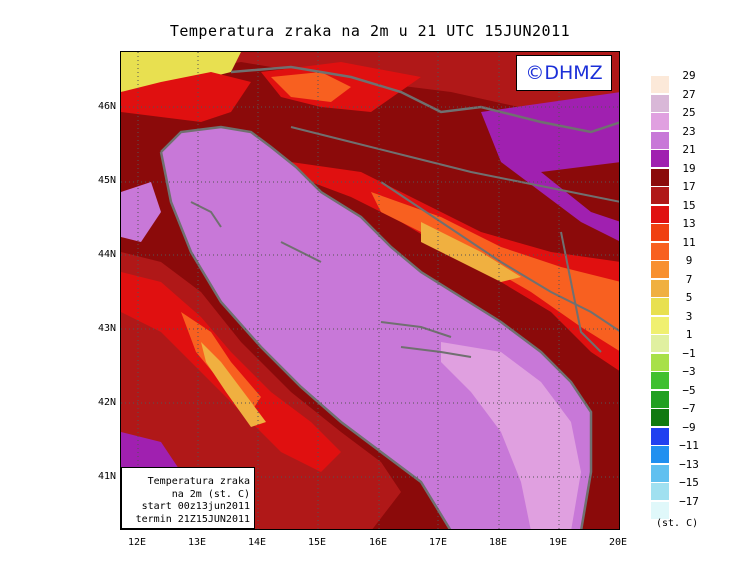  Describe the element at coordinates (689, 131) in the screenshot. I see `legend-label: 23` at that location.